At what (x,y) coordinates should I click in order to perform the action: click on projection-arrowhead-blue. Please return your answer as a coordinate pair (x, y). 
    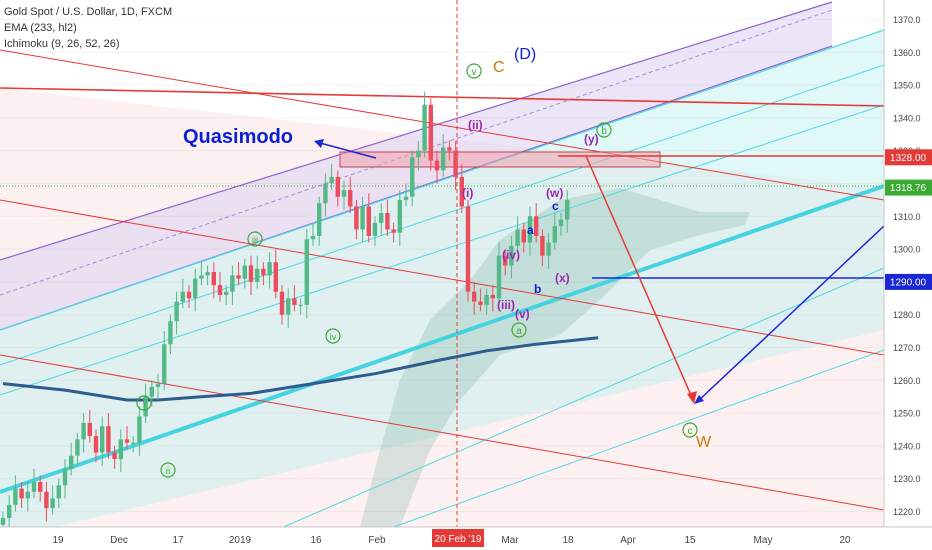
    Looking at the image, I should click on (699, 399).